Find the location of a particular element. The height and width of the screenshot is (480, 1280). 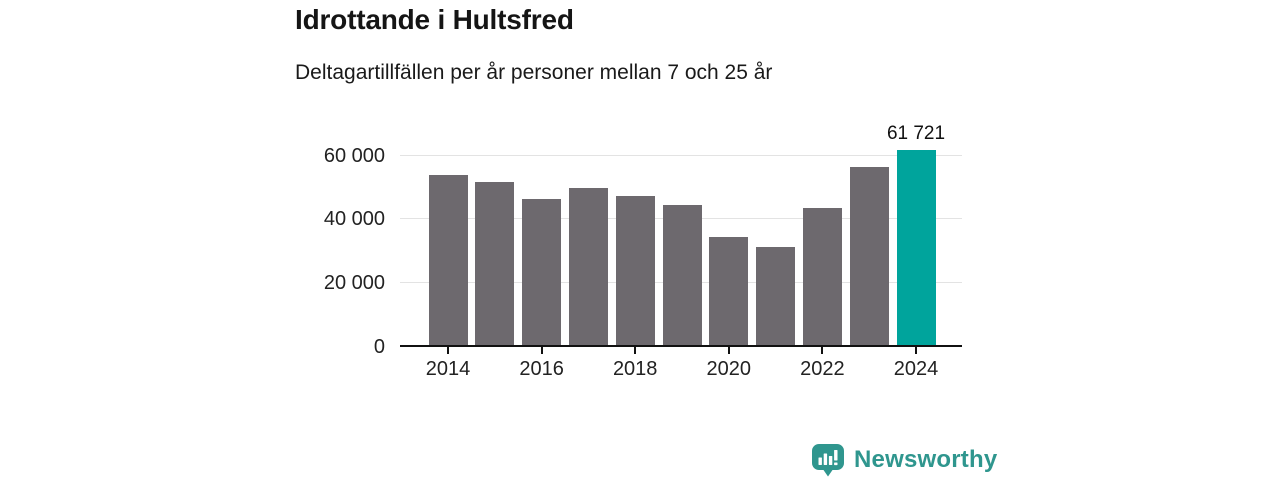

x-tick-label: 2024 is located at coordinates (916, 369).